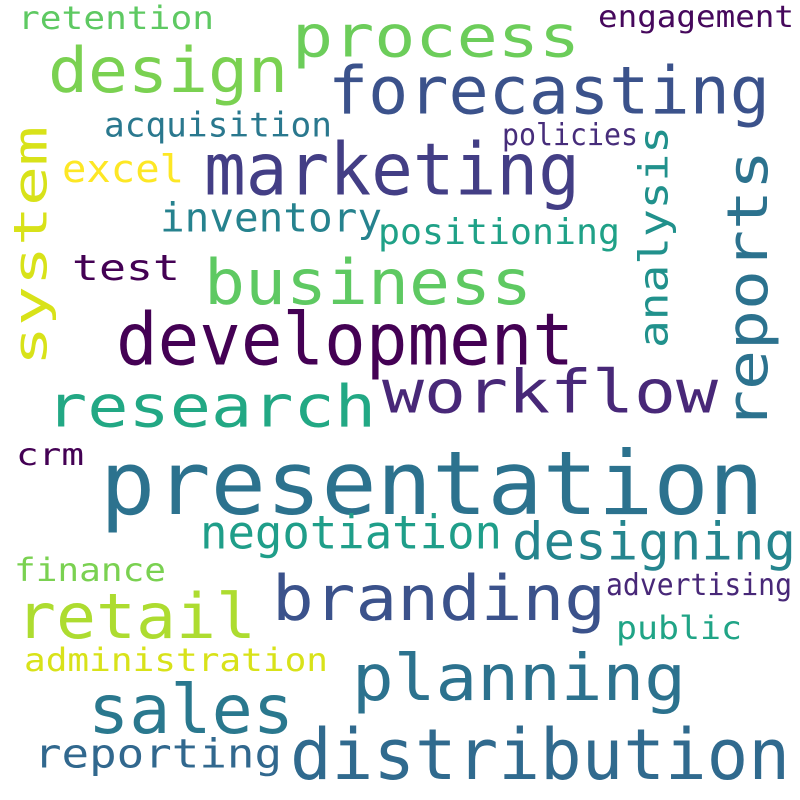 The image size is (800, 800). What do you see at coordinates (345, 339) in the screenshot?
I see `word-development: development` at bounding box center [345, 339].